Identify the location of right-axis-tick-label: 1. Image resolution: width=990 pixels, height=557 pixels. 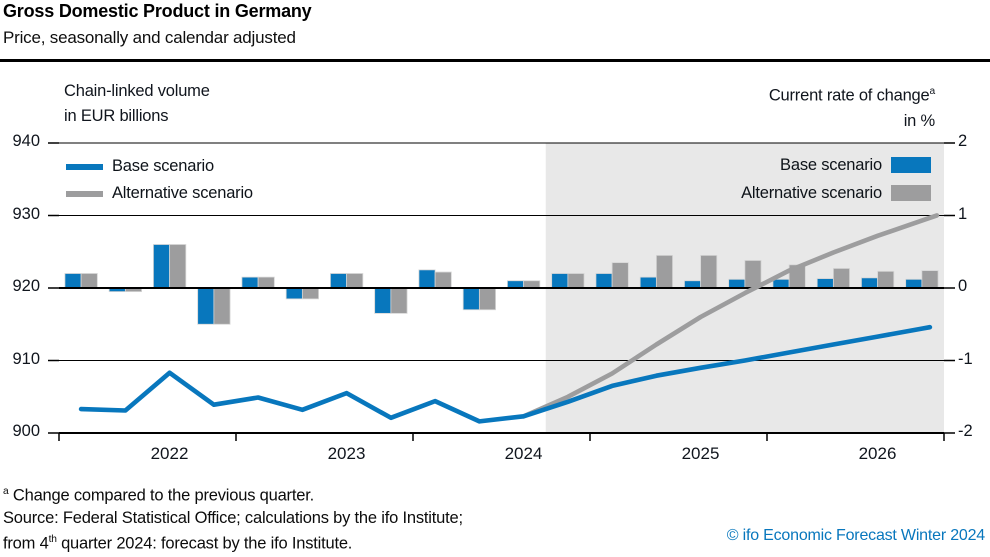
(963, 213).